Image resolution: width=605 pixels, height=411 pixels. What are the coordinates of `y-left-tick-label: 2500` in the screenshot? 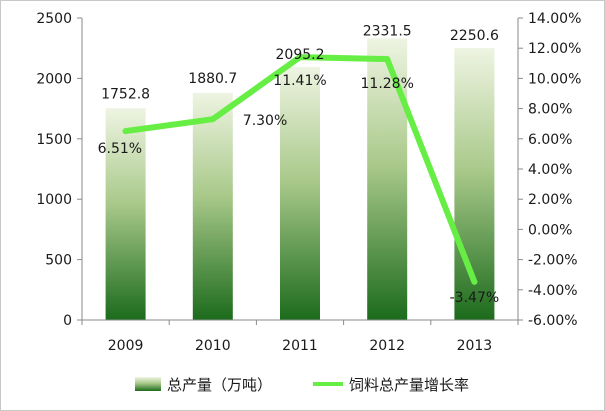 It's located at (54, 19).